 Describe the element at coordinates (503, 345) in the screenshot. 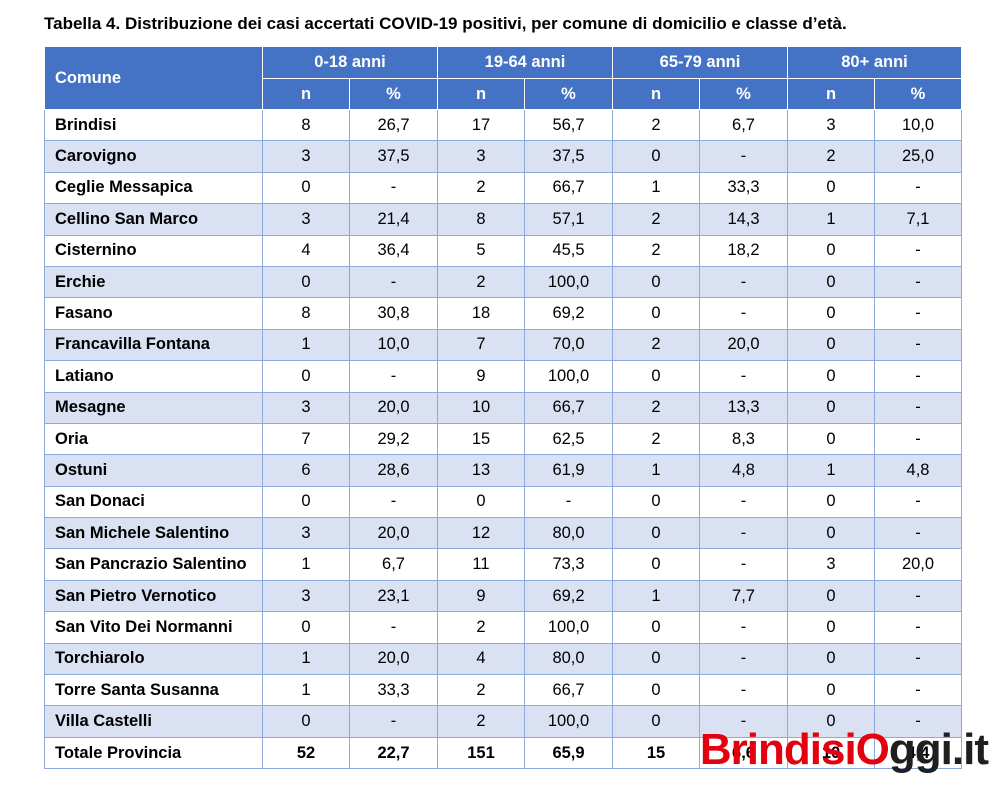

I see `table-row: Francavilla Fontana 1 10,0 7 70,0 2 20,0 0-` at that location.